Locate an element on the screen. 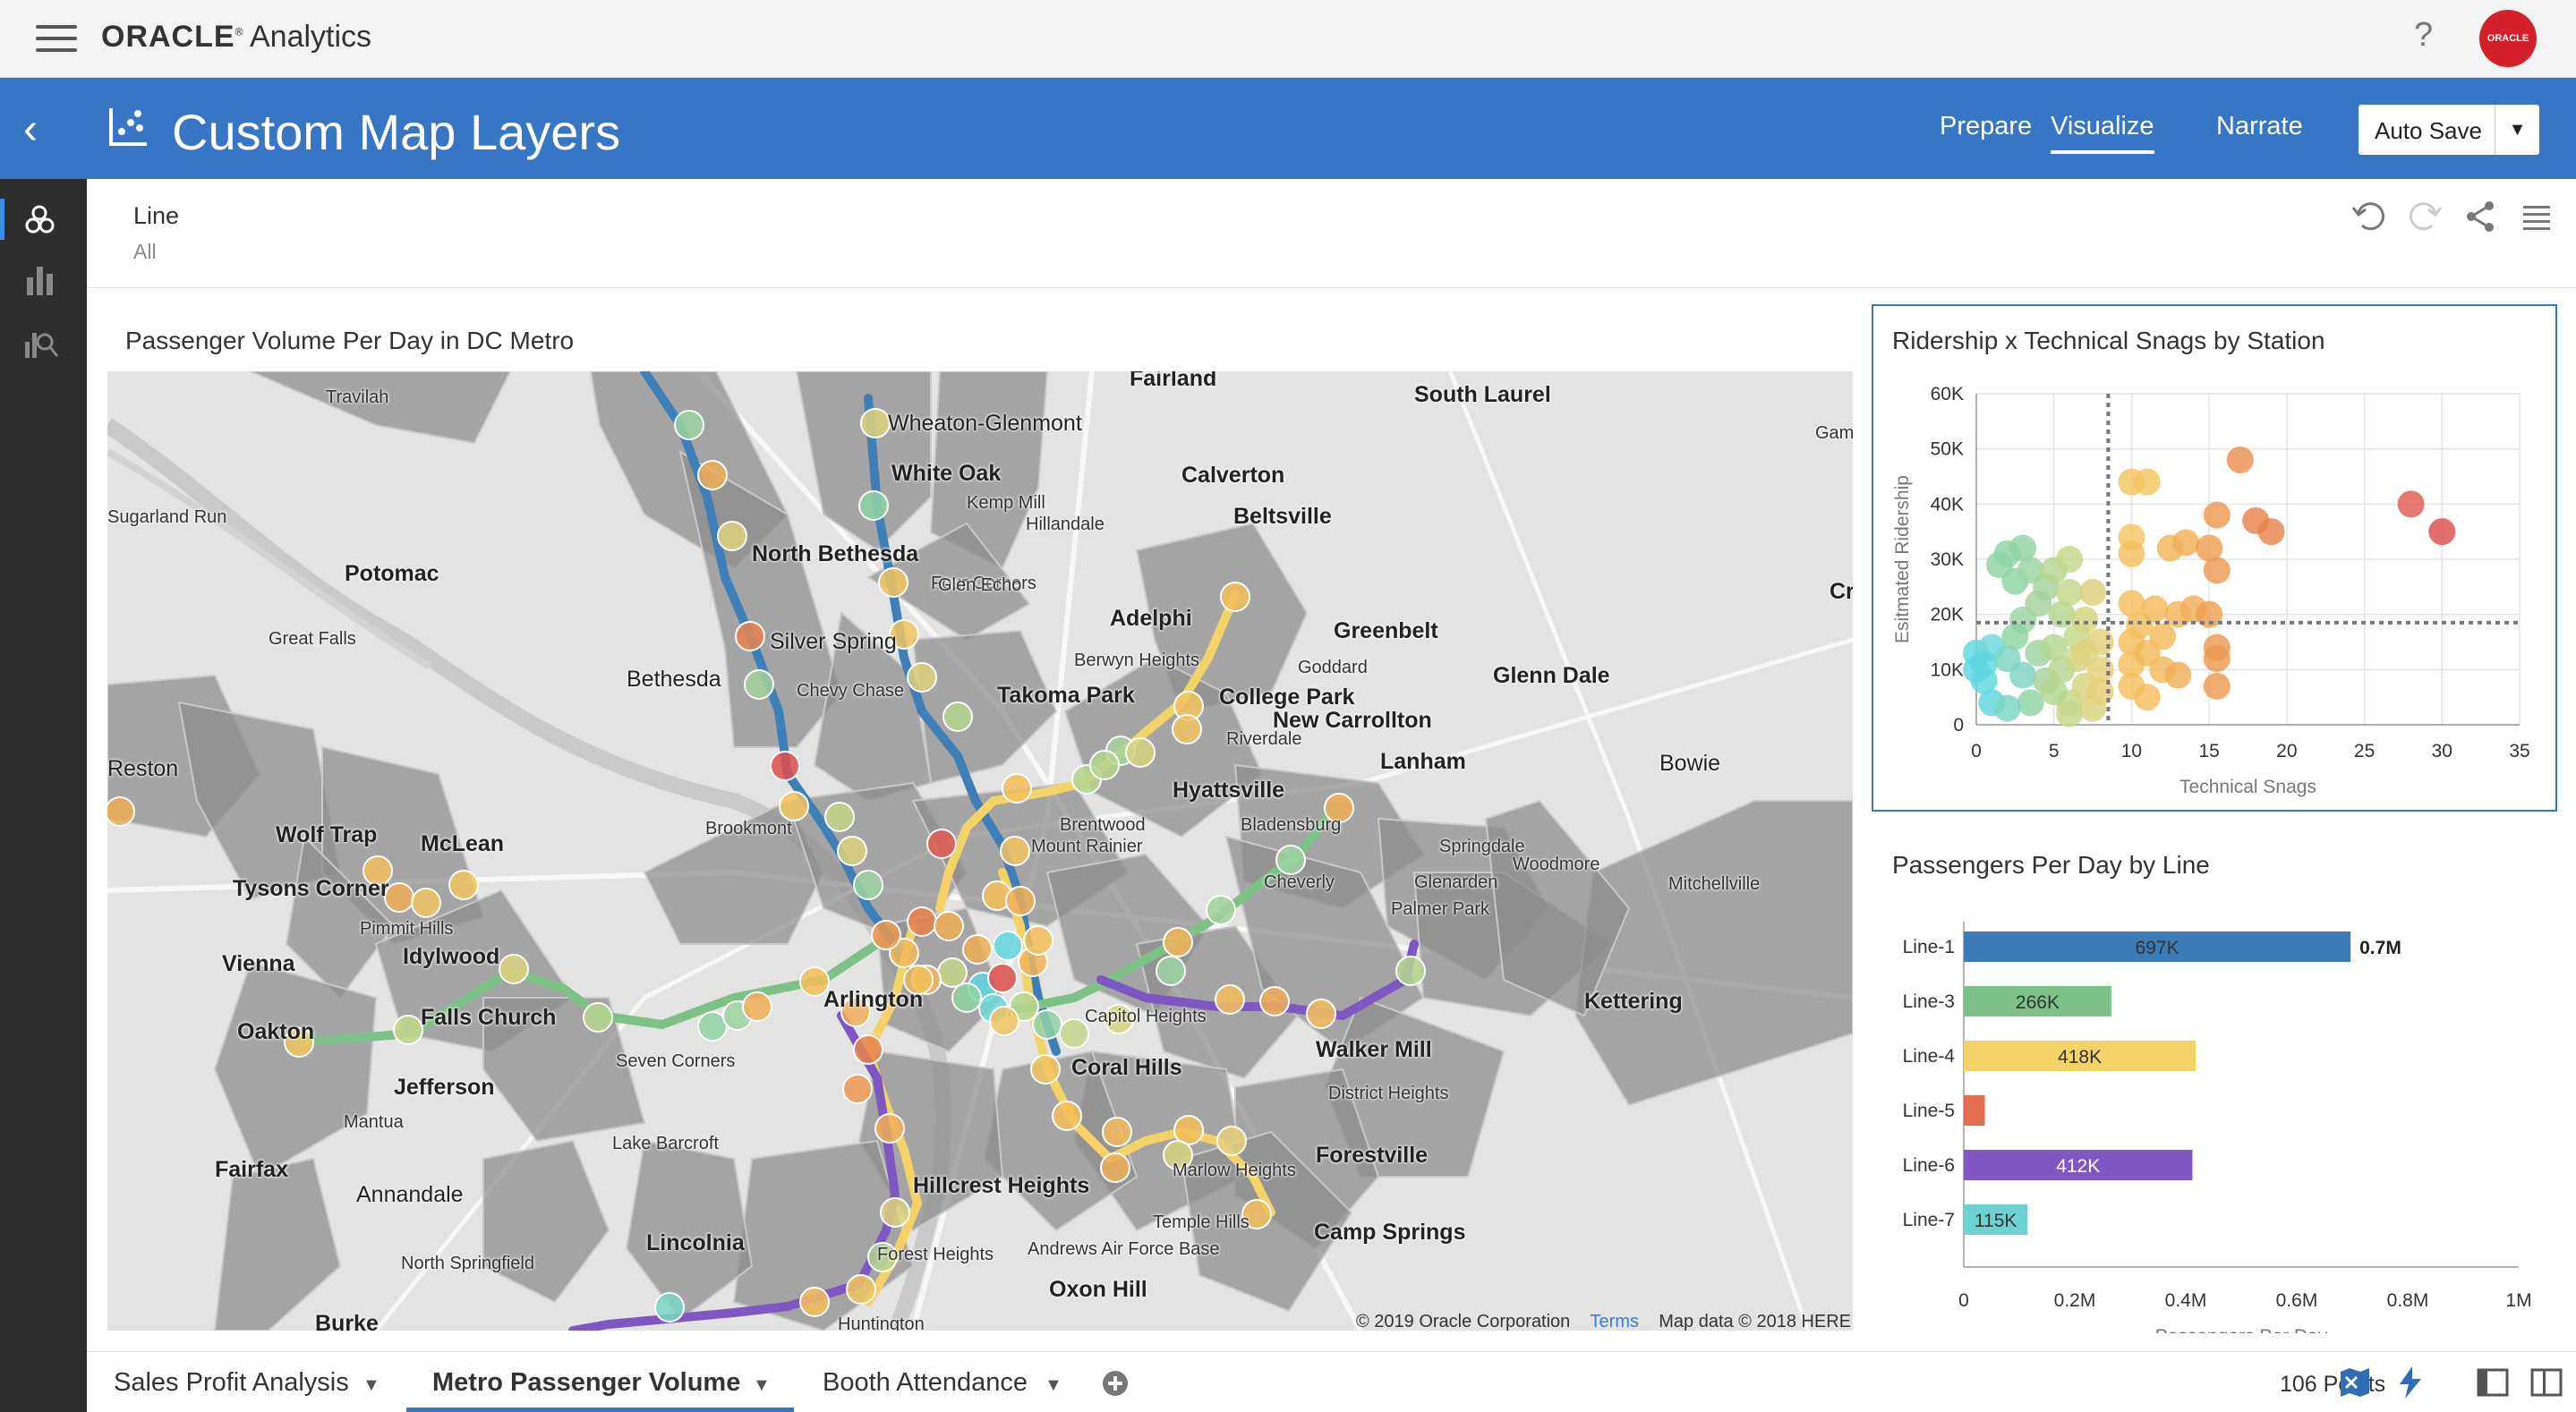  project-chart-icon is located at coordinates (128, 127).